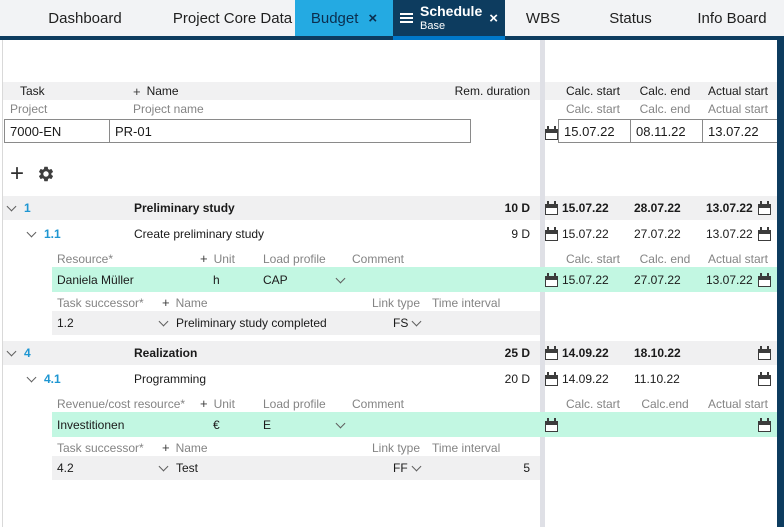 Image resolution: width=784 pixels, height=527 pixels. Describe the element at coordinates (251, 323) in the screenshot. I see `successor-name: Preliminary study completed` at that location.